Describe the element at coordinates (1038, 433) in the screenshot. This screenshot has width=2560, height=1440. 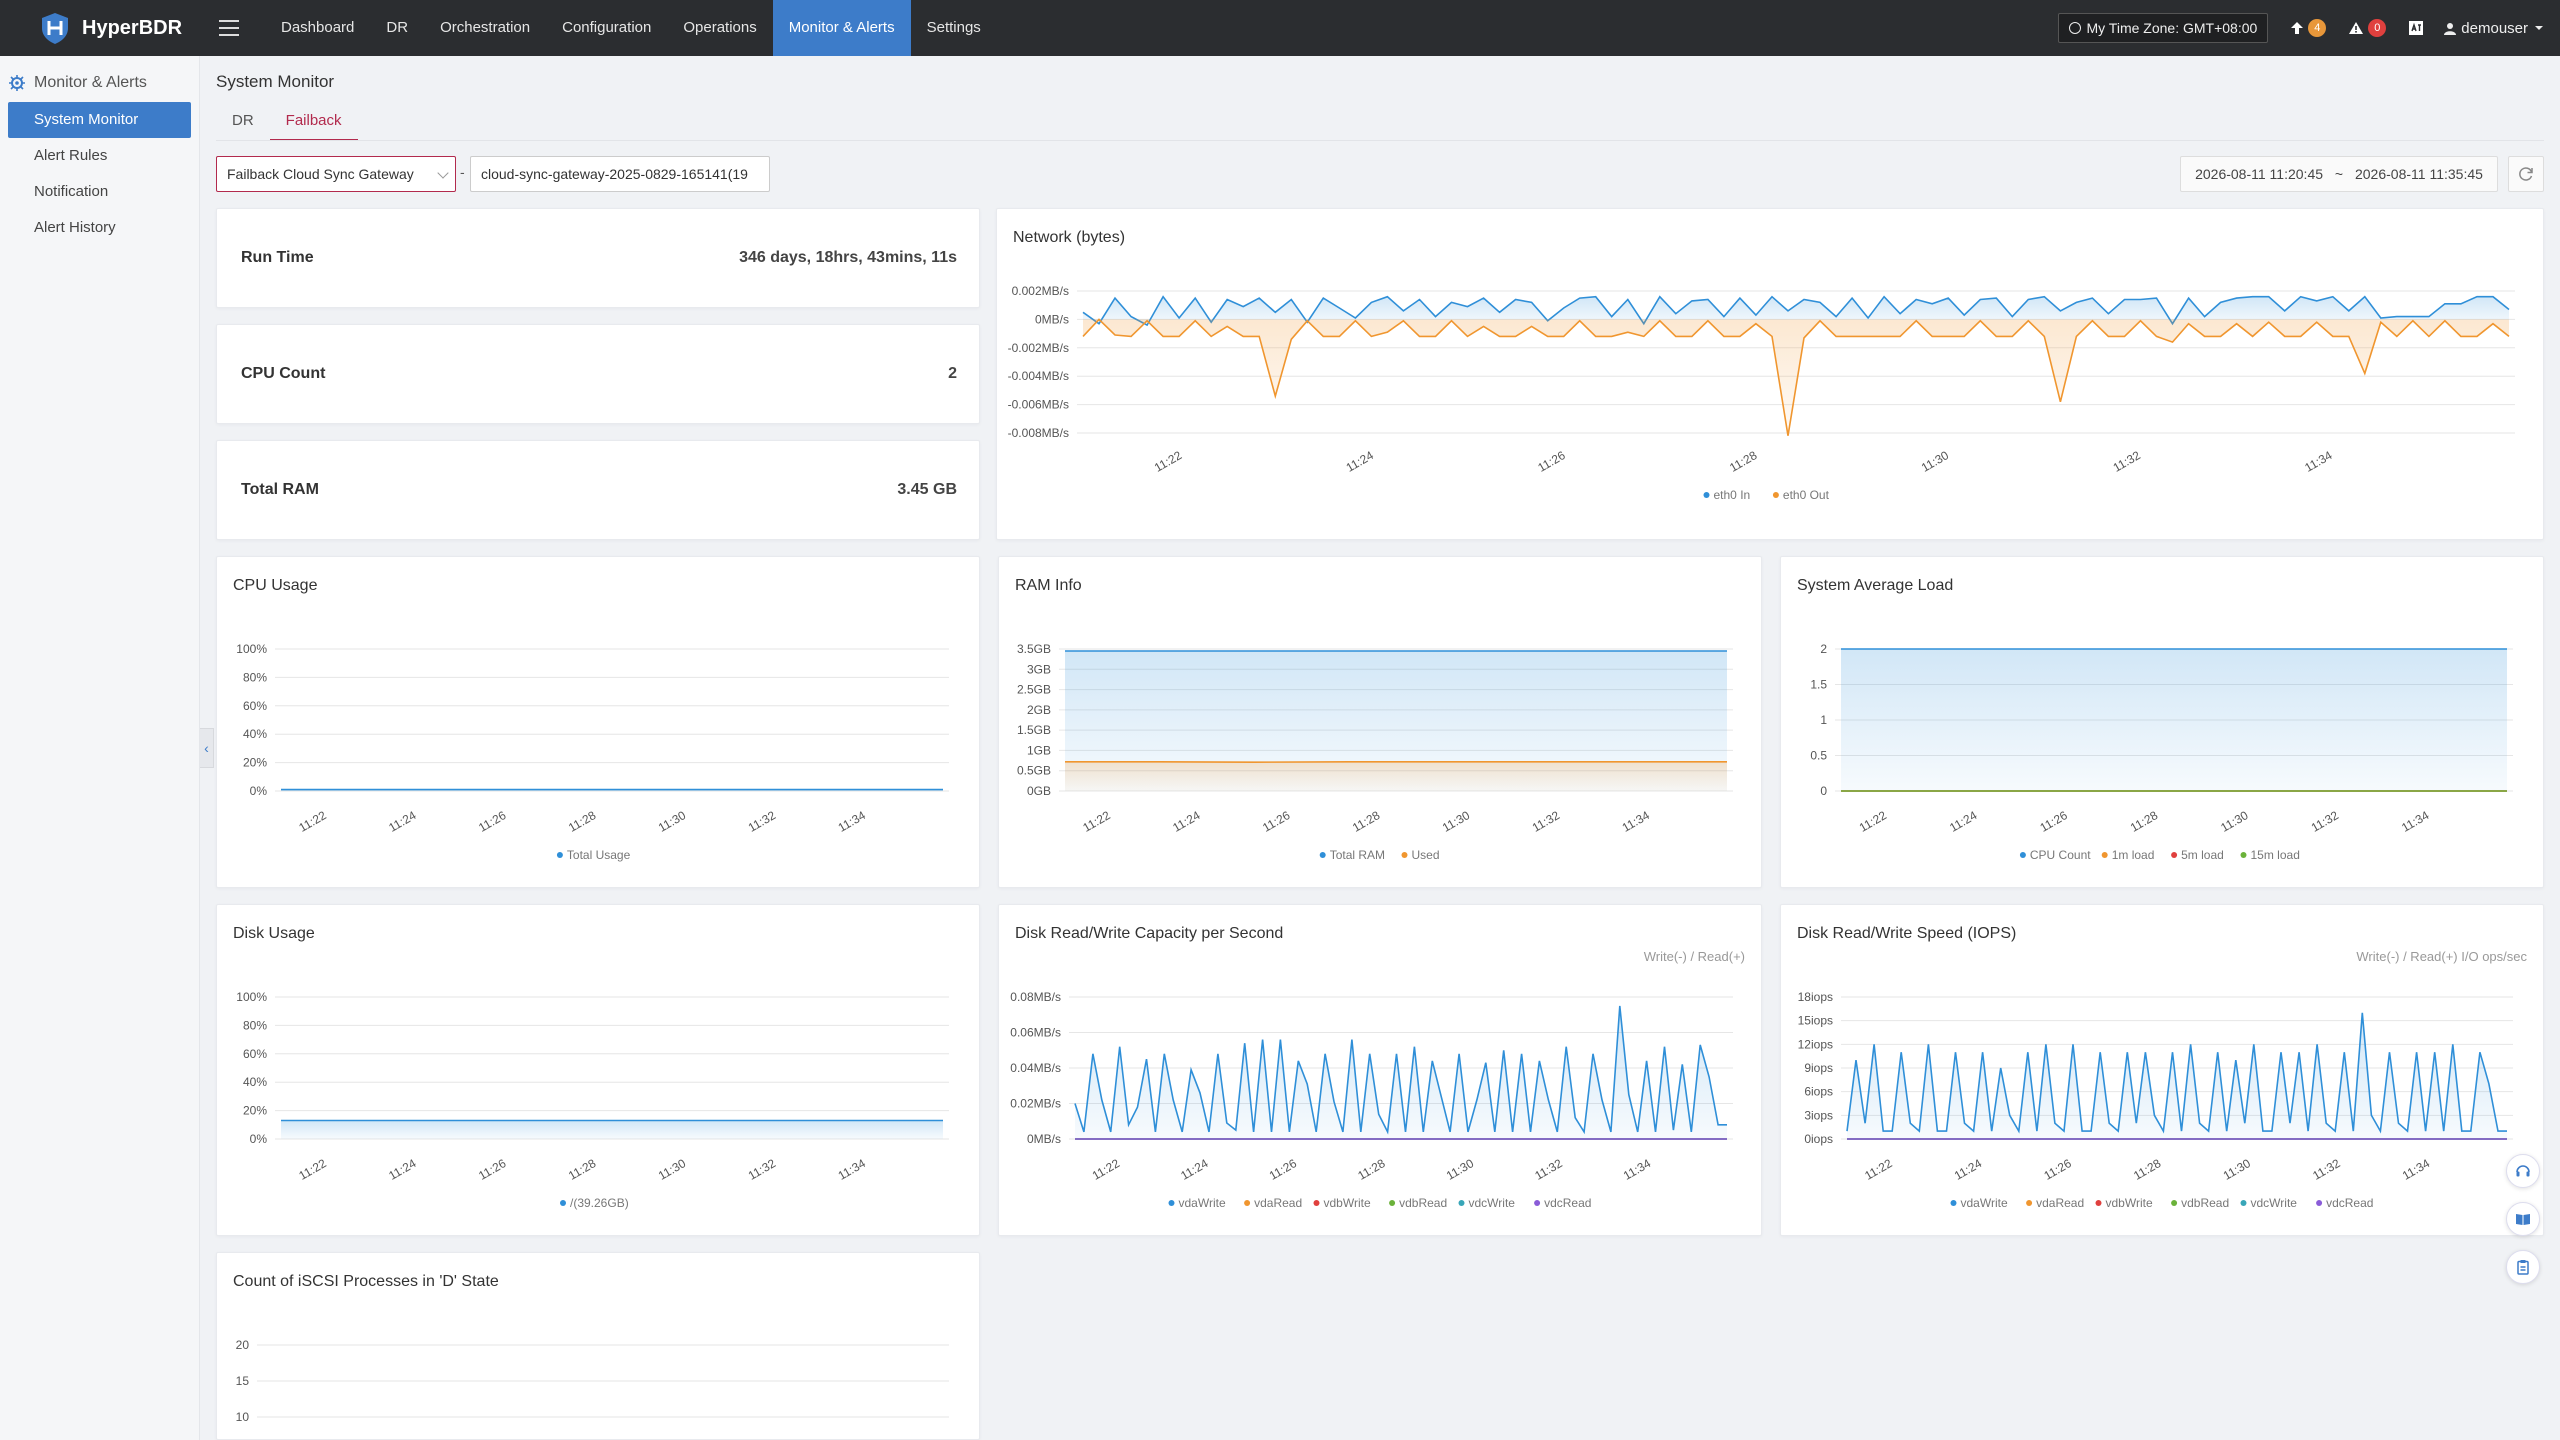
I see `y-tick-label: -0.008MB/s` at that location.